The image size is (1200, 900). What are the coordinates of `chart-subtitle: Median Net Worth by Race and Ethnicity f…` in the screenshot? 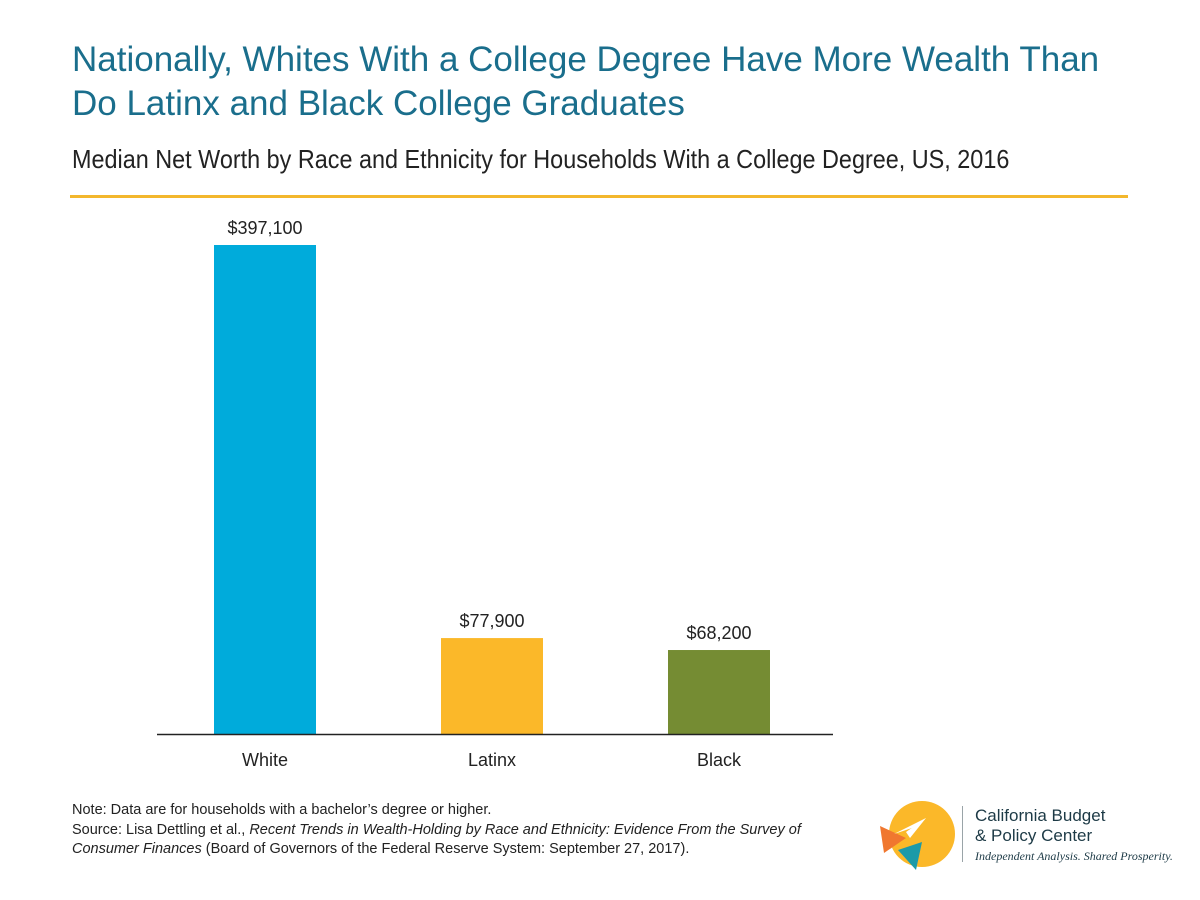 It's located at (541, 159).